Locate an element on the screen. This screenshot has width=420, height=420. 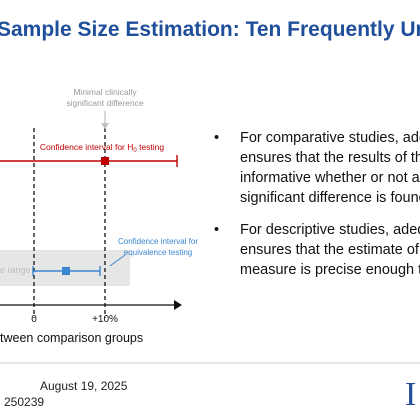
equiv-point-estimate is located at coordinates (66, 271).